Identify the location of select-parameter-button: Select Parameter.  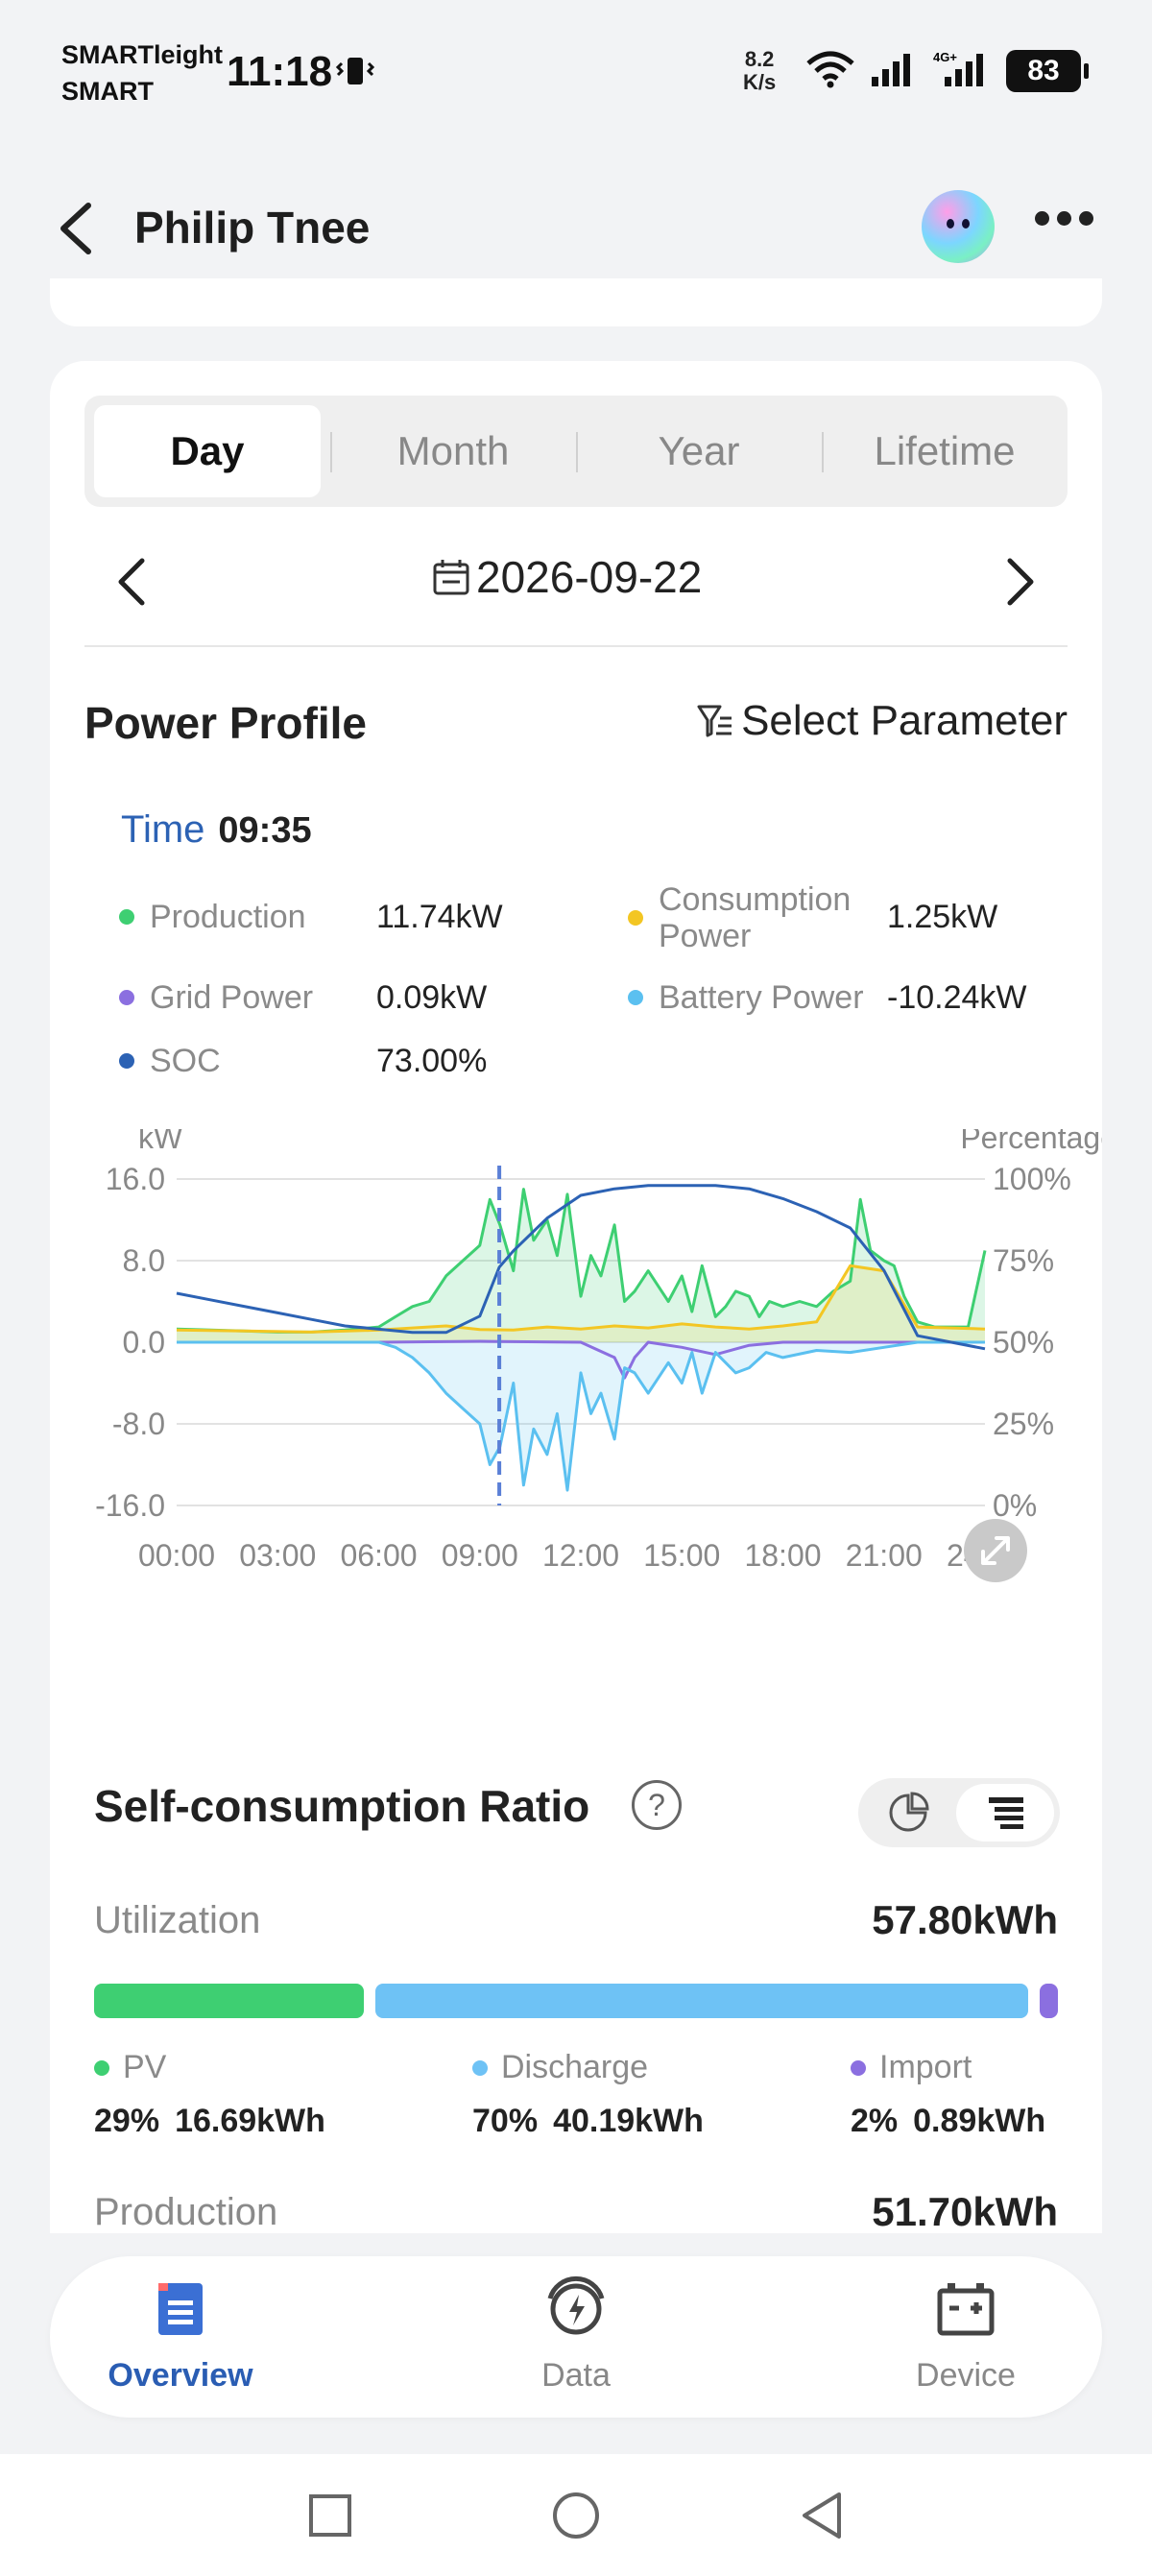
(881, 721).